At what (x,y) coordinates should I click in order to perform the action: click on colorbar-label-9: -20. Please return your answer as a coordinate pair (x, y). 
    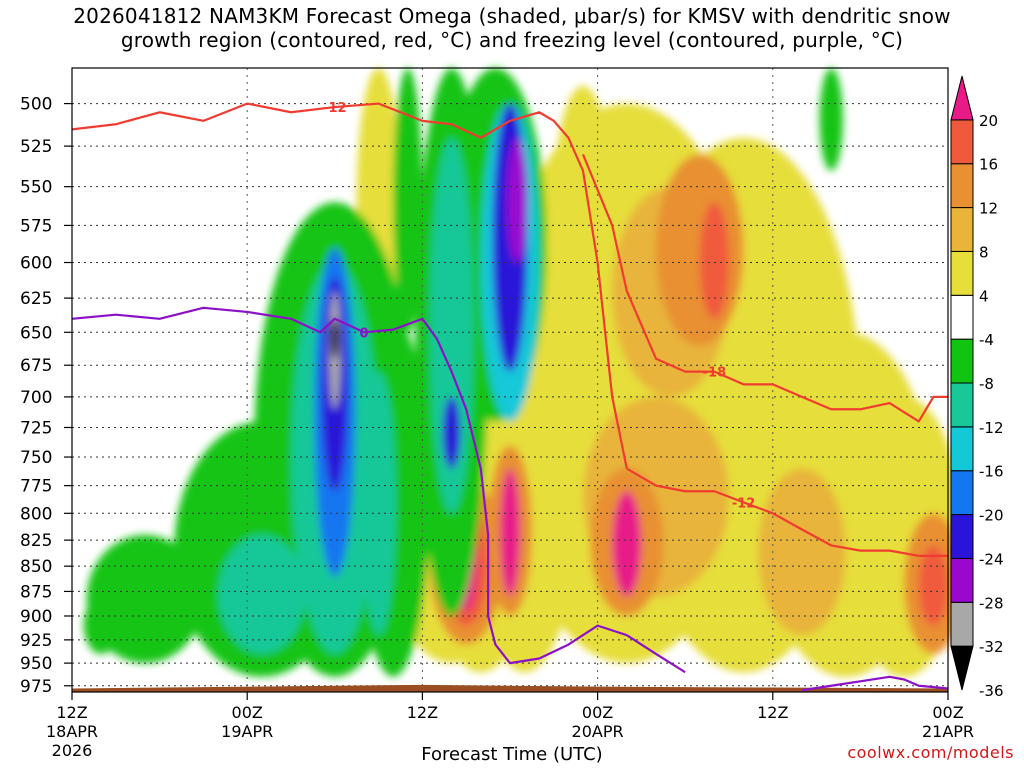
    Looking at the image, I should click on (991, 516).